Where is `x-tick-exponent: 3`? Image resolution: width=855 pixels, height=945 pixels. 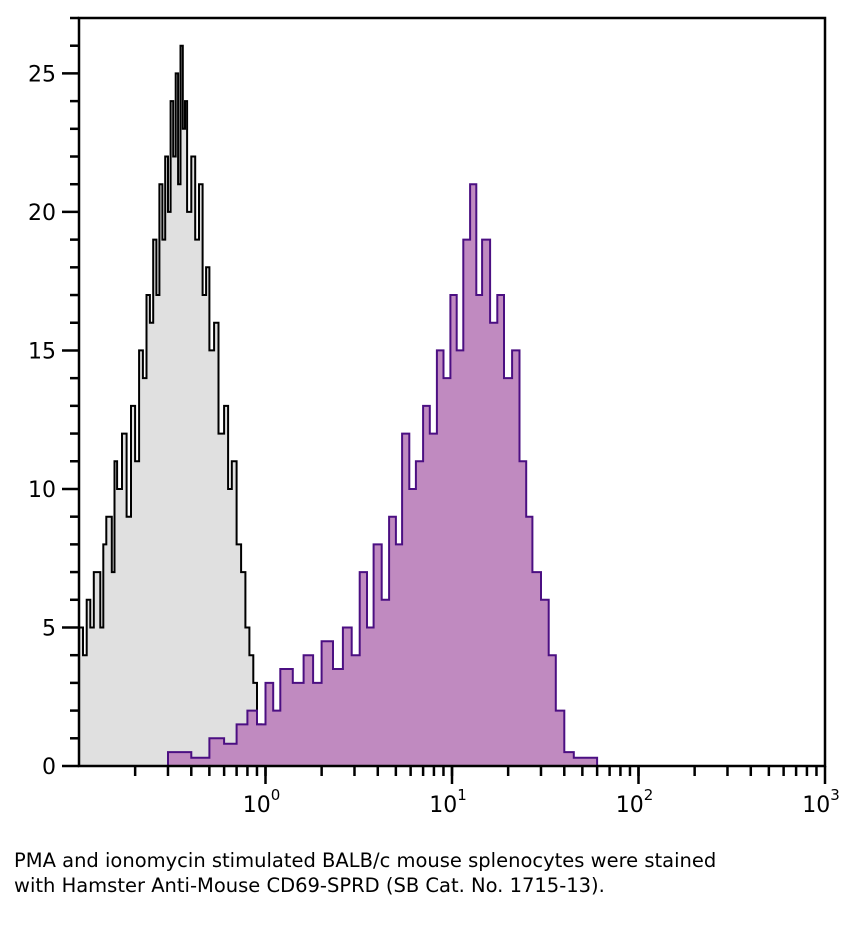 x-tick-exponent: 3 is located at coordinates (835, 795).